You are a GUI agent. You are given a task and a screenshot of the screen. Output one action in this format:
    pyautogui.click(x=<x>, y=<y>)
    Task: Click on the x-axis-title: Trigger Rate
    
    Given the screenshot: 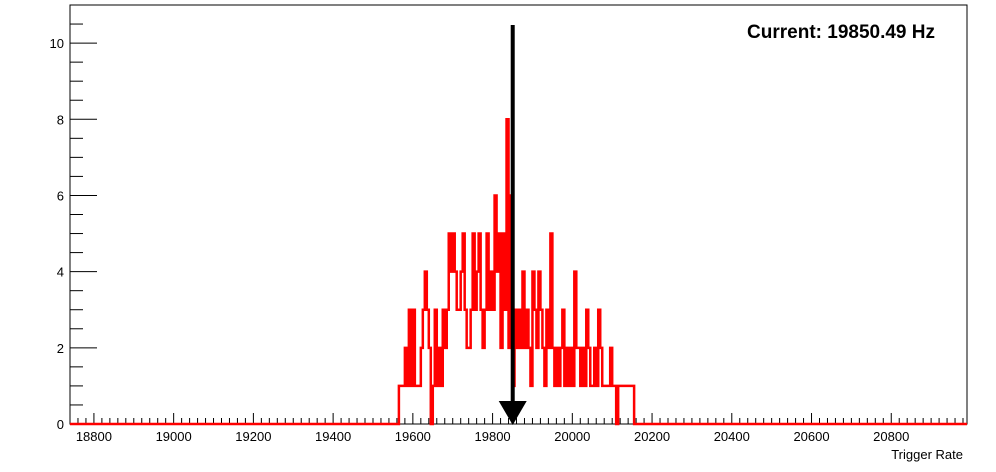 What is the action you would take?
    pyautogui.click(x=927, y=454)
    